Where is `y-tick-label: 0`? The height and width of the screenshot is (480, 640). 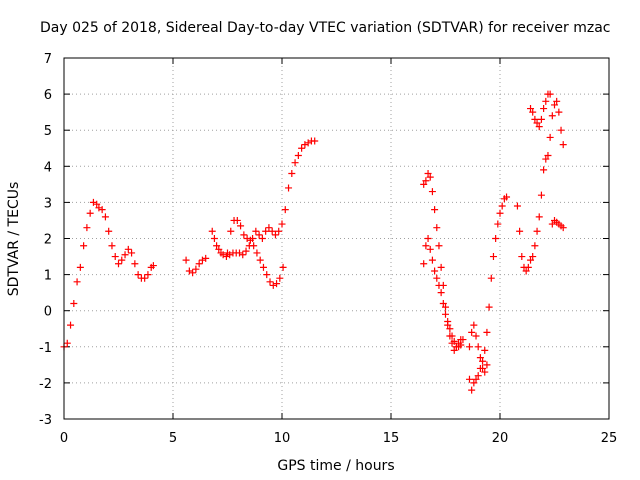
y-tick-label: 0 is located at coordinates (48, 312).